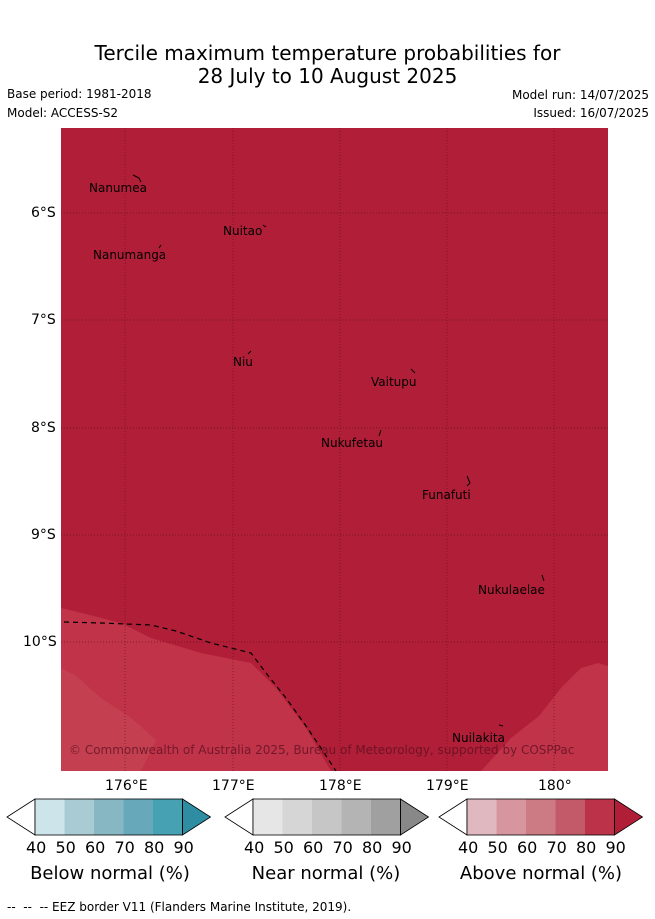 The image size is (655, 919). Describe the element at coordinates (243, 362) in the screenshot. I see `place-label-niu: Niu` at that location.